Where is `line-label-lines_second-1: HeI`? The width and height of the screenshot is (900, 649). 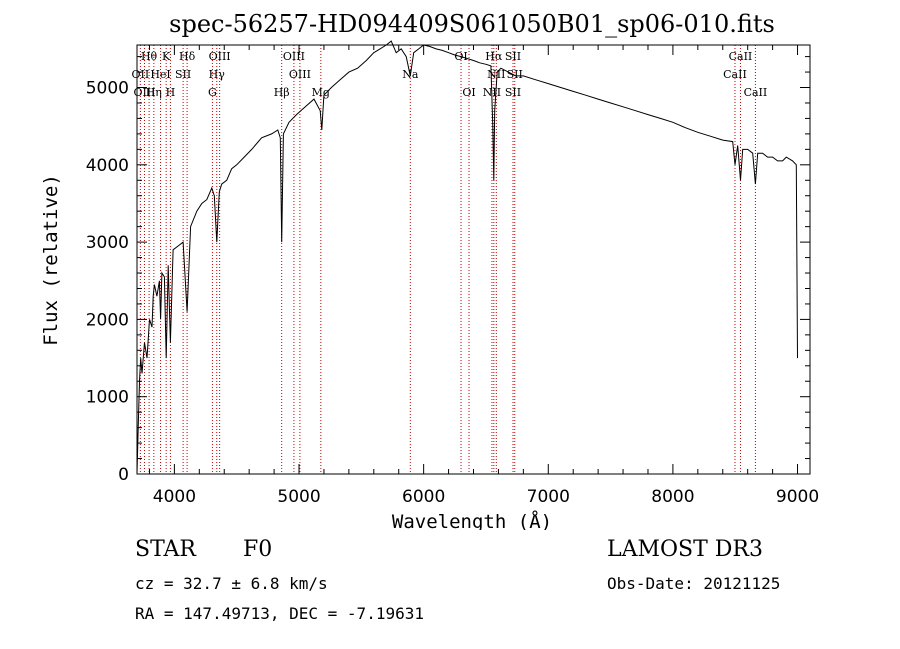 line-label-lines_second-1: HeI is located at coordinates (160, 74).